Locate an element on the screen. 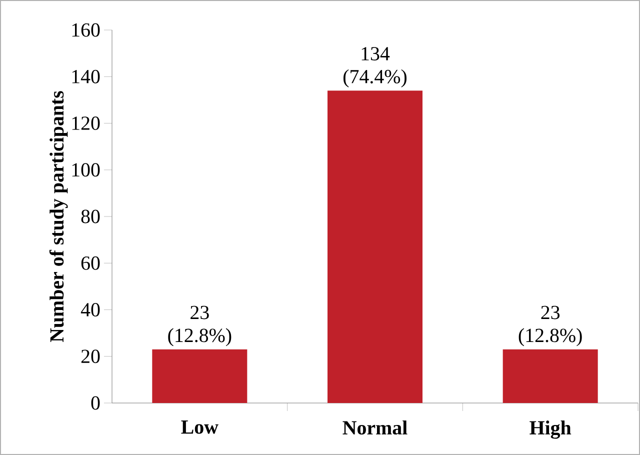 This screenshot has width=640, height=455. x-tick-label: Low is located at coordinates (199, 427).